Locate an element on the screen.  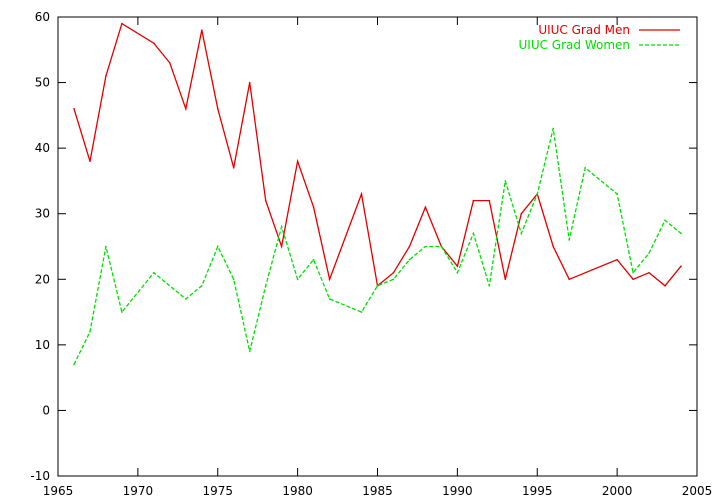
y-tick-label: 40 is located at coordinates (42, 148).